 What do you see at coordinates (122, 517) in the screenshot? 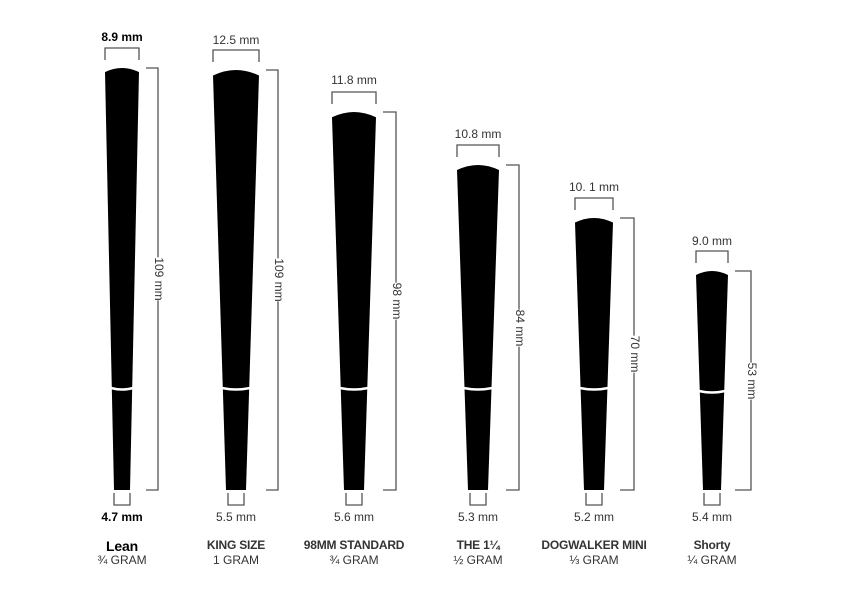
I see `tip-diameter-label: 4.7 mm` at bounding box center [122, 517].